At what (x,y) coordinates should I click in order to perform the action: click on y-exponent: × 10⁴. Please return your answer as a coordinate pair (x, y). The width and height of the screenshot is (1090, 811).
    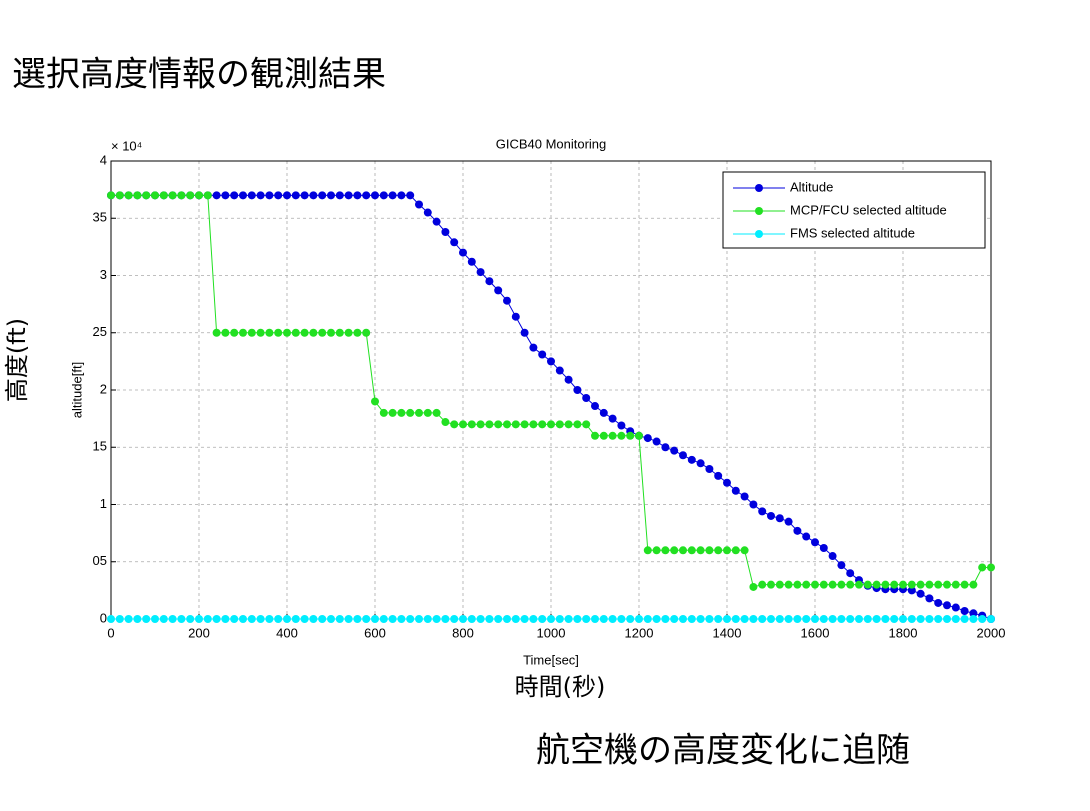
    Looking at the image, I should click on (126, 145).